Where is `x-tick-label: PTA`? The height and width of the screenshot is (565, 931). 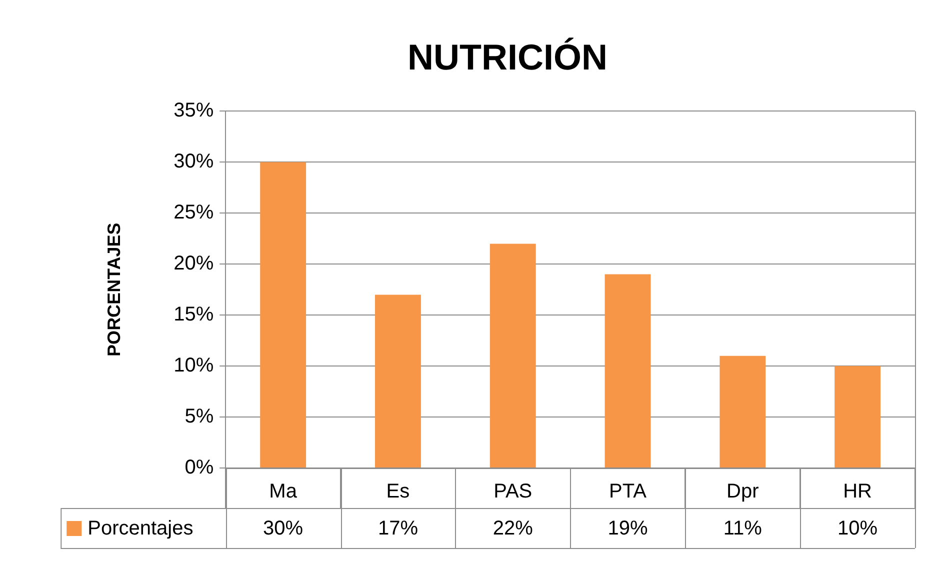 x-tick-label: PTA is located at coordinates (628, 491).